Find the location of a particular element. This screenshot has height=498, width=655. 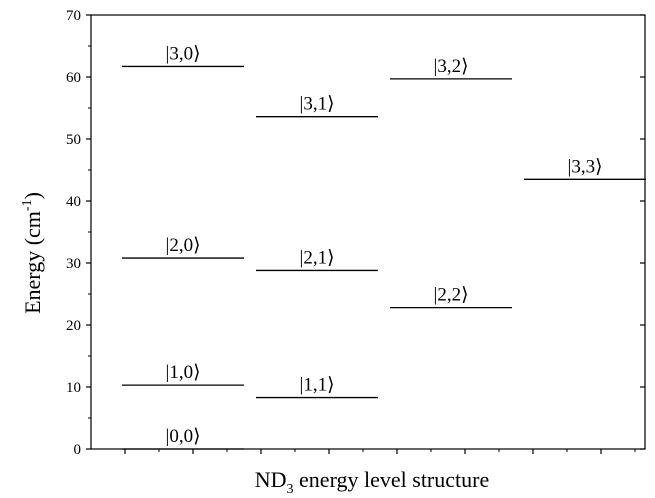

y-axis-title: Energy (cm-1) is located at coordinates (32, 253).